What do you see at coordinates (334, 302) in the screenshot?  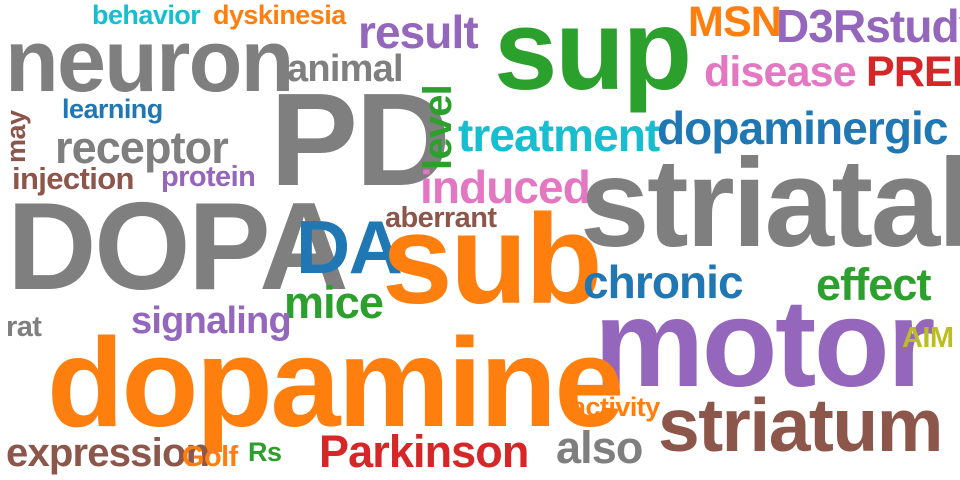 I see `word-mice: mice` at bounding box center [334, 302].